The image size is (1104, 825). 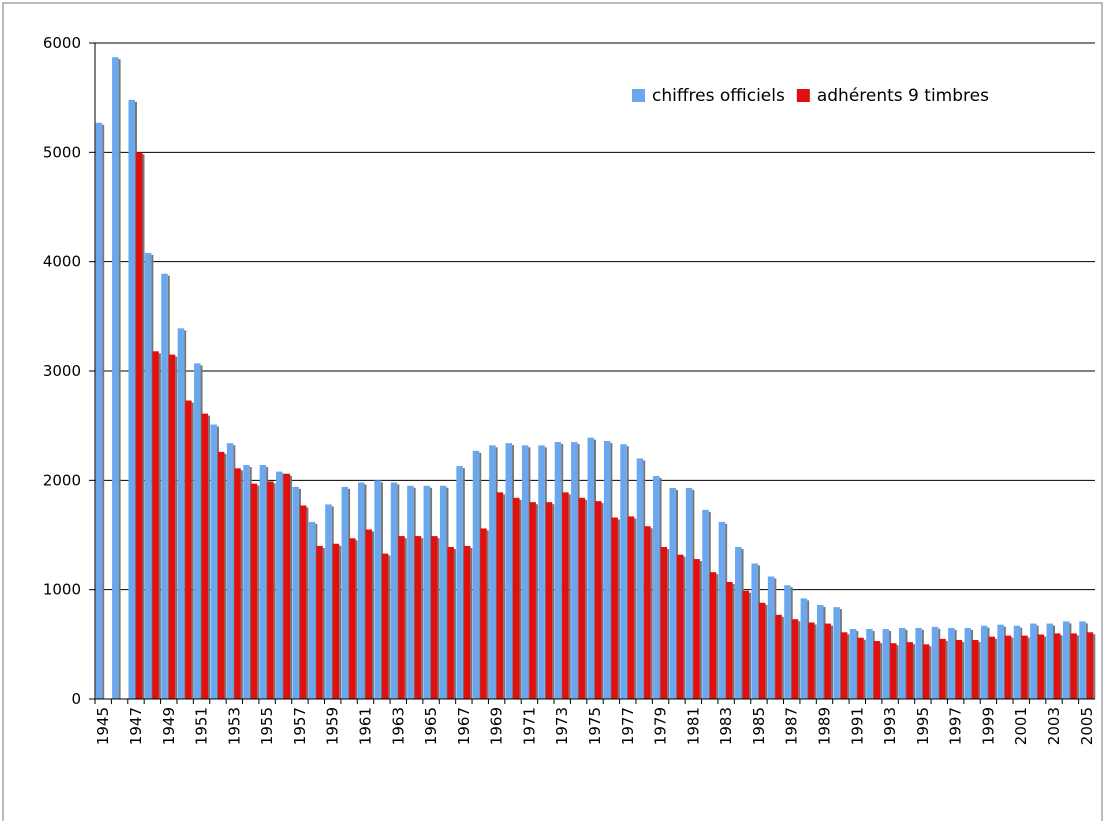 I want to click on y-tick-label: 2000, so click(x=62, y=480).